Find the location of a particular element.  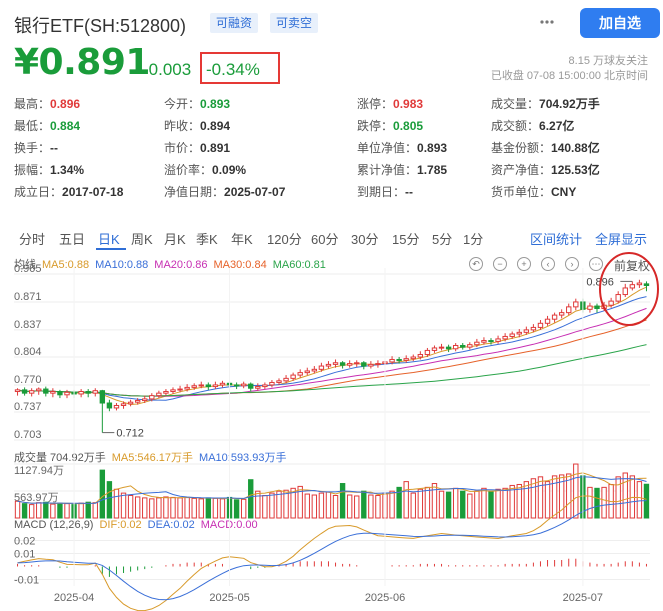

price-tick-label: 0.804 is located at coordinates (28, 352).